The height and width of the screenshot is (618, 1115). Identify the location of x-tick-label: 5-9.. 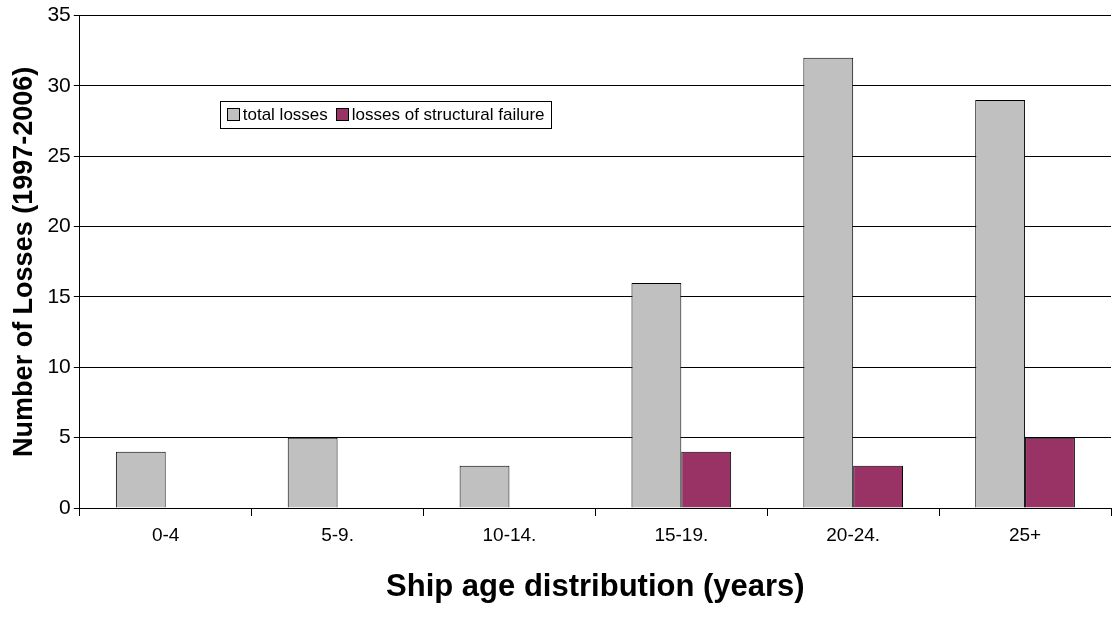
(337, 534).